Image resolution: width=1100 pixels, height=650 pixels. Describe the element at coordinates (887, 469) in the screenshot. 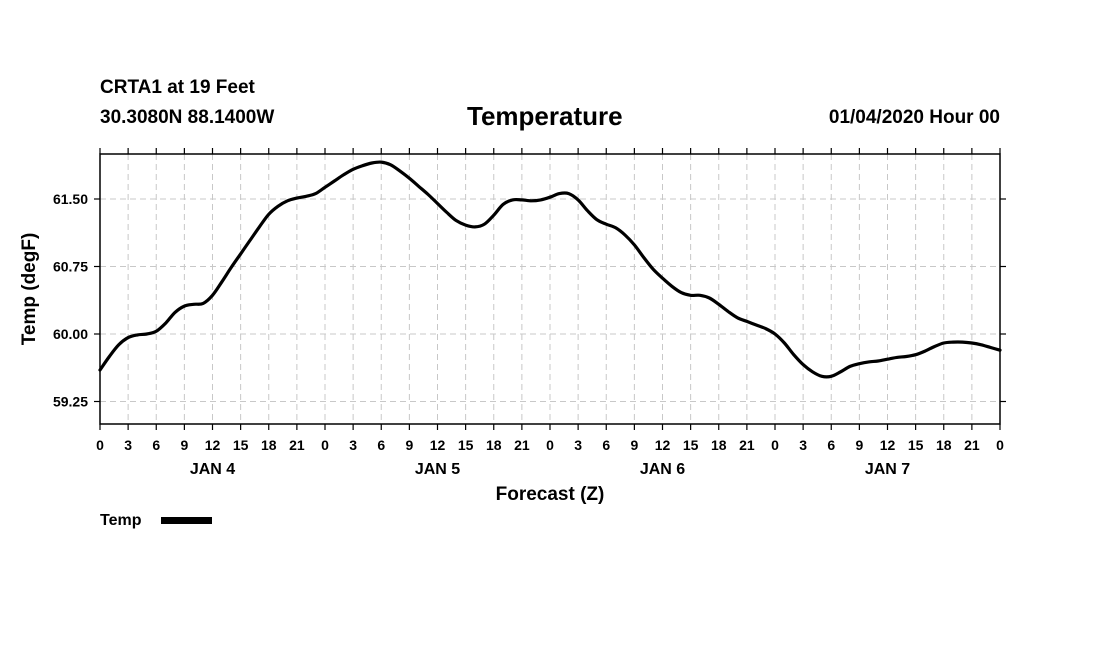

I see `day-label: JAN 7` at that location.